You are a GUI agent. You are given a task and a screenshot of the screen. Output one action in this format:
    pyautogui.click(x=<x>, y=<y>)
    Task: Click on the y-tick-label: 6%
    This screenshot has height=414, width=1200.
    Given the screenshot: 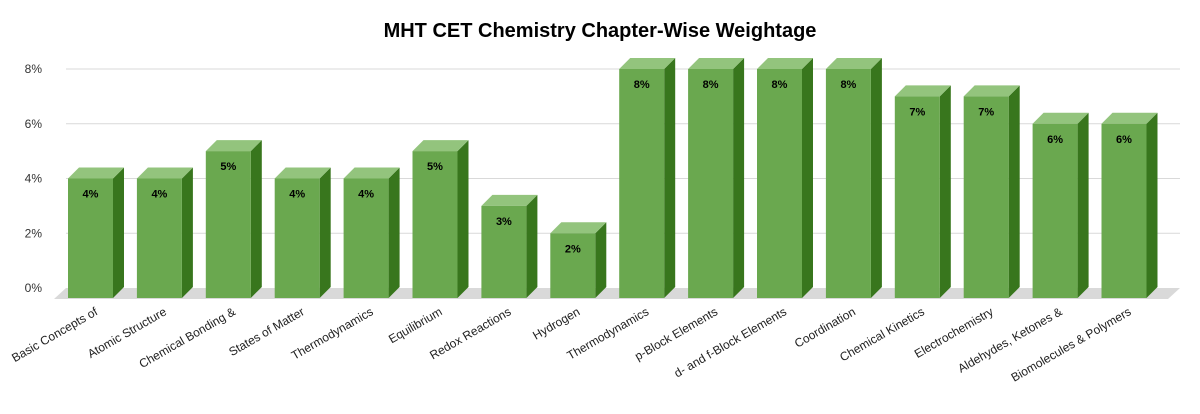 What is the action you would take?
    pyautogui.click(x=34, y=124)
    